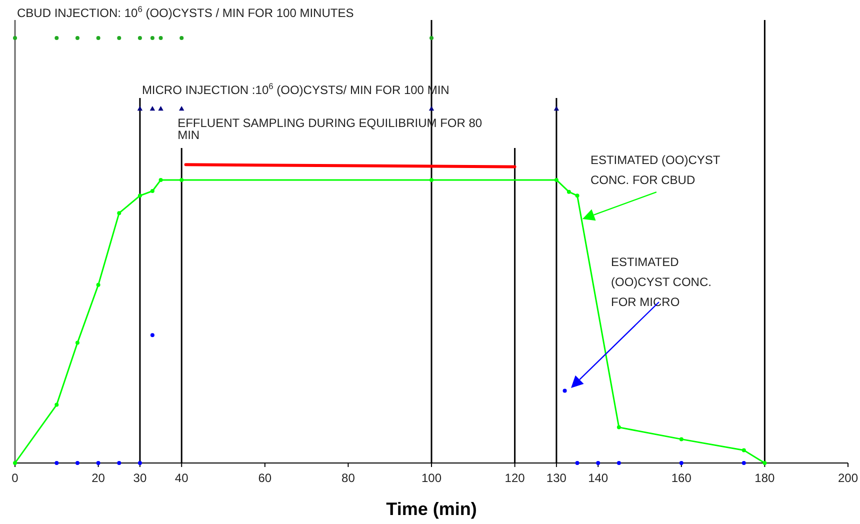 Image resolution: width=860 pixels, height=524 pixels. What do you see at coordinates (431, 478) in the screenshot?
I see `x-tick-label: 100` at bounding box center [431, 478].